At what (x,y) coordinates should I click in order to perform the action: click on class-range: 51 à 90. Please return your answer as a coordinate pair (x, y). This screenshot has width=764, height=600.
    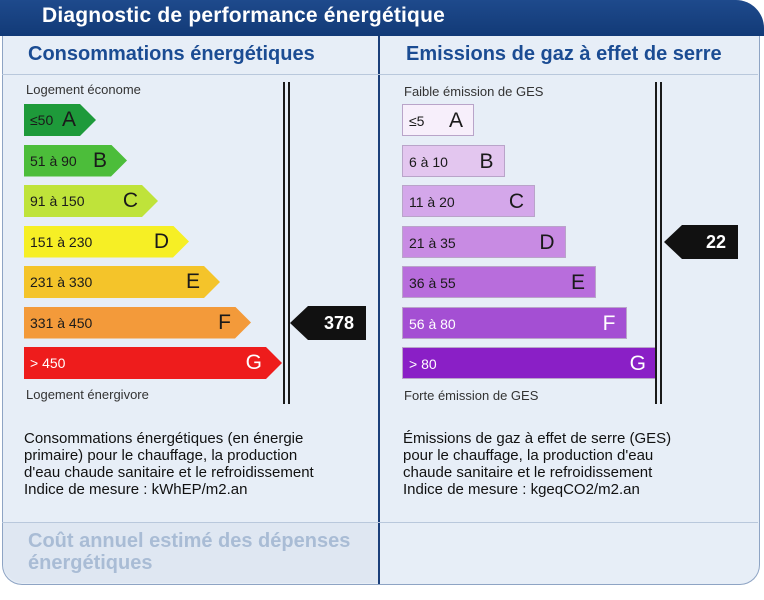
    Looking at the image, I should click on (53, 160).